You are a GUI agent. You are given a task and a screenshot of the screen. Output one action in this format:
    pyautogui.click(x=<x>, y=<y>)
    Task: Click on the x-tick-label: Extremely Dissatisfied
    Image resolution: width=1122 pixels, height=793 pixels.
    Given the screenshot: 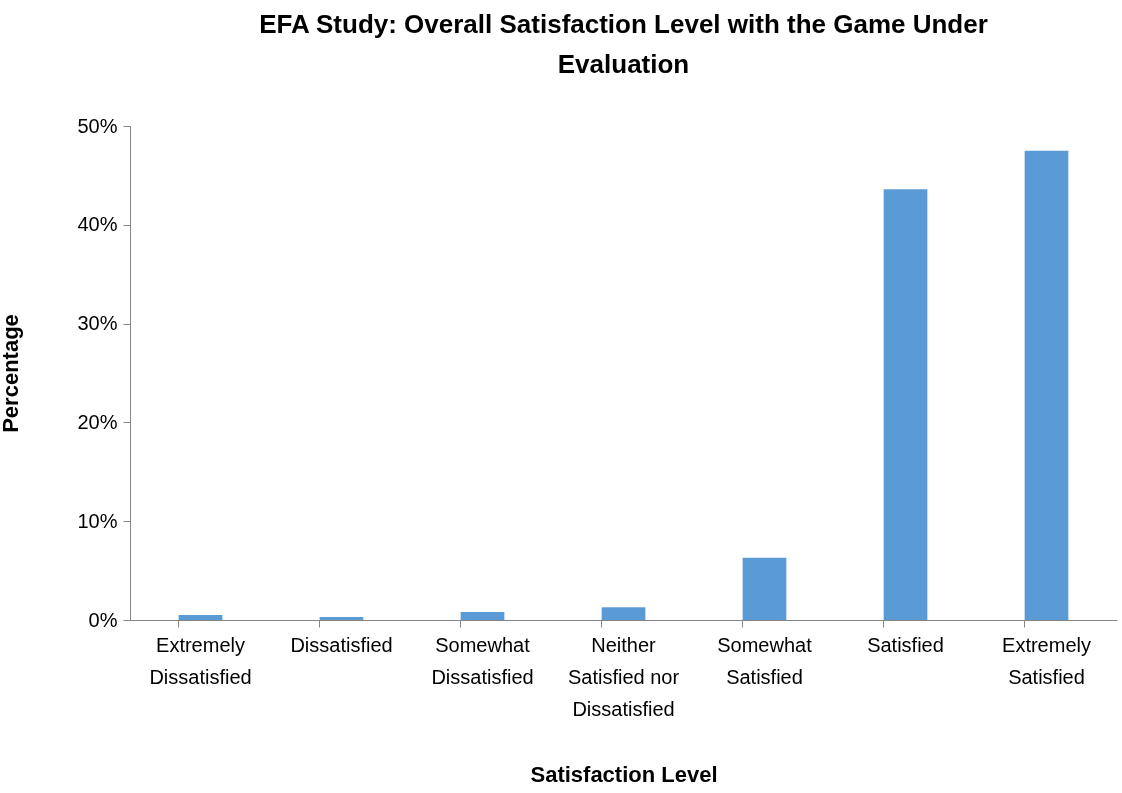 What is the action you would take?
    pyautogui.click(x=200, y=660)
    